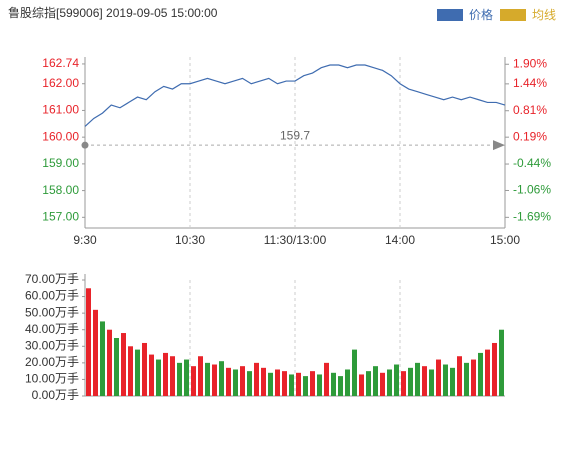 This screenshot has height=452, width=574. What do you see at coordinates (532, 217) in the screenshot?
I see `y2-tick-label: -1.69%` at bounding box center [532, 217].